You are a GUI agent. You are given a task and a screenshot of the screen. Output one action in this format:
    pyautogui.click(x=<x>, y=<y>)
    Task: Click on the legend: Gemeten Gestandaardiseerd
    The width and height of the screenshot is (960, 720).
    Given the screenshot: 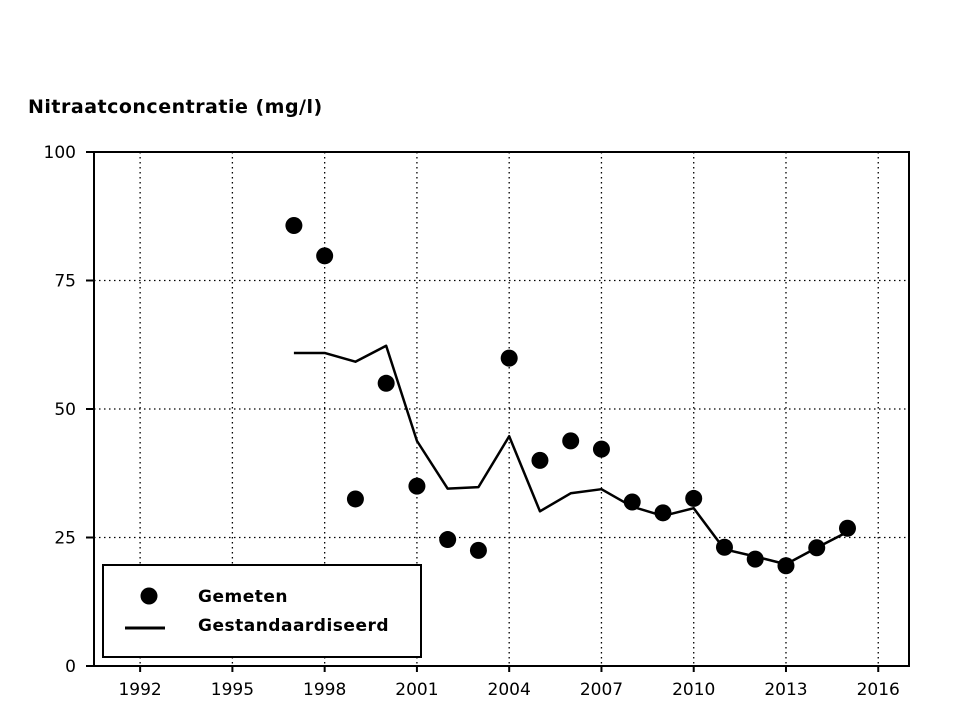 What is the action you would take?
    pyautogui.click(x=262, y=611)
    